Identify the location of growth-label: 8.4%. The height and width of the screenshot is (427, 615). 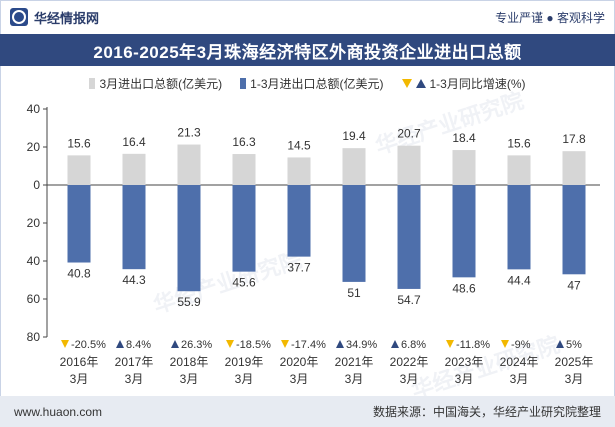
(138, 345).